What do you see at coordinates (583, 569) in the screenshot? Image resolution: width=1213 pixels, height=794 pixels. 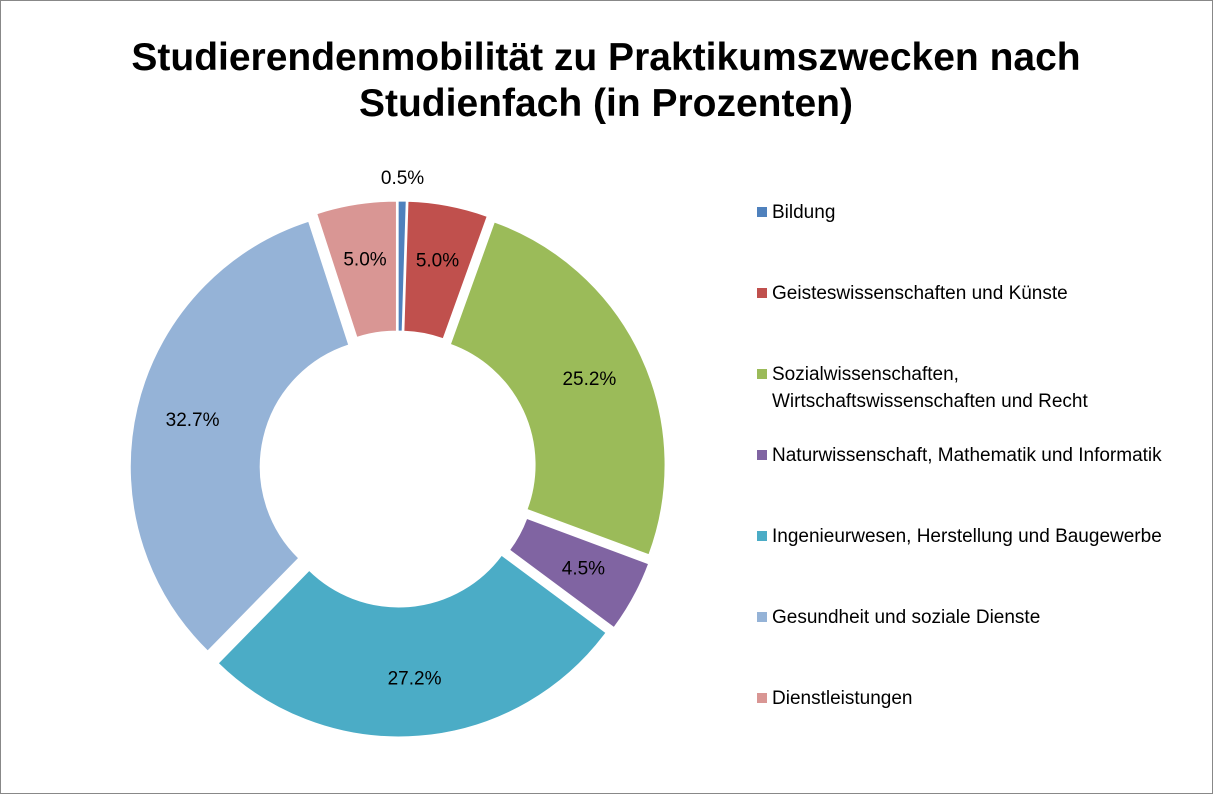 I see `data-label: 4.5%` at bounding box center [583, 569].